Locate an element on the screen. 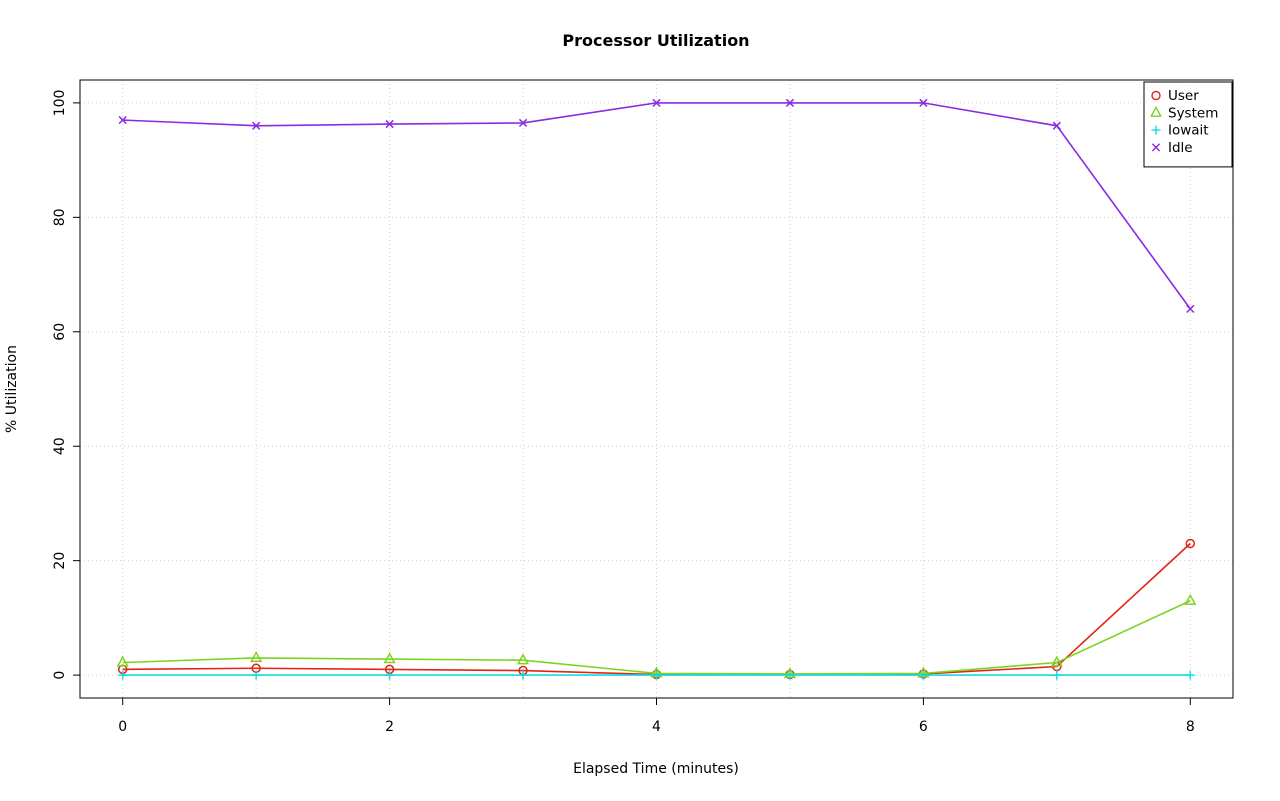 This screenshot has width=1280, height=801. x-axis: 0 2 4 6 8 is located at coordinates (656, 716).